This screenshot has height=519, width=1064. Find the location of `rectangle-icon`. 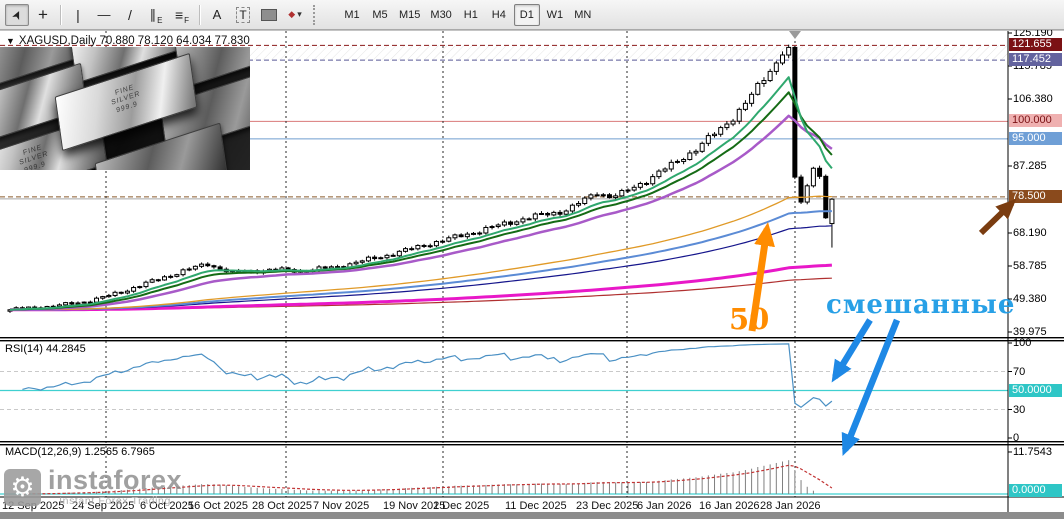

rectangle-icon is located at coordinates (269, 14).